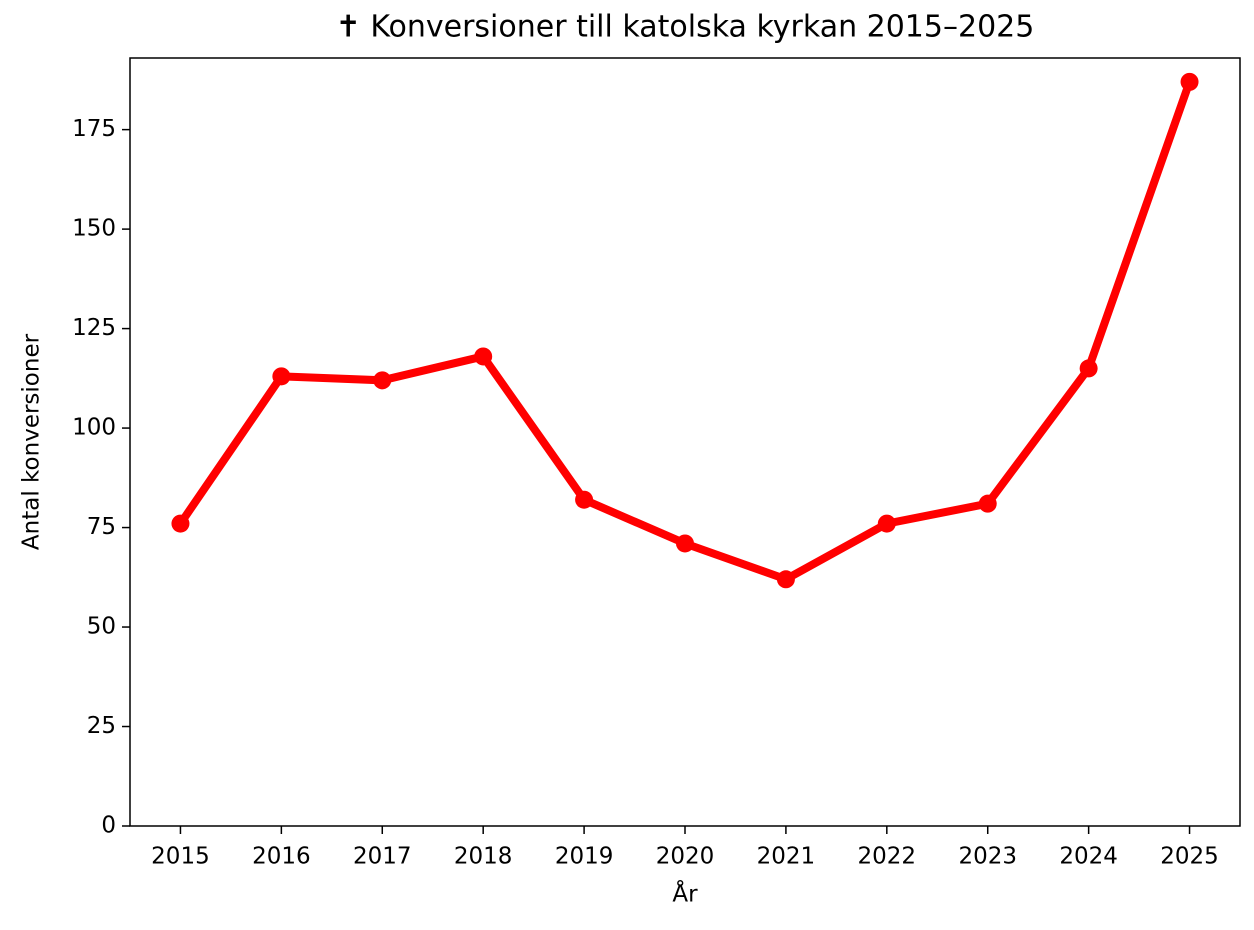  I want to click on x-tick-label: 2015, so click(180, 857).